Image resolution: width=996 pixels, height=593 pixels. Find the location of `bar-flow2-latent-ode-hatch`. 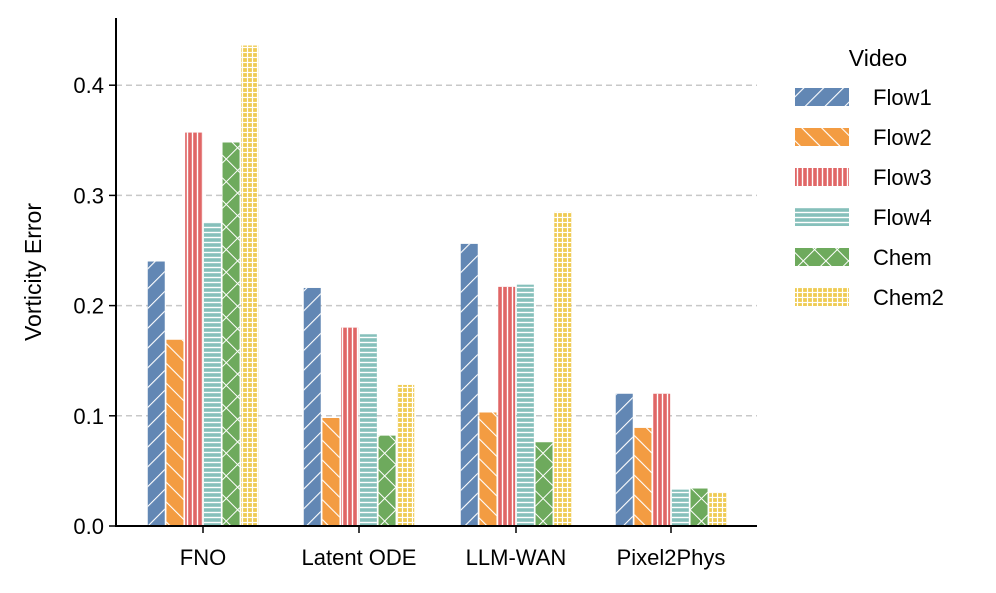

bar-flow2-latent-ode-hatch is located at coordinates (331, 472).